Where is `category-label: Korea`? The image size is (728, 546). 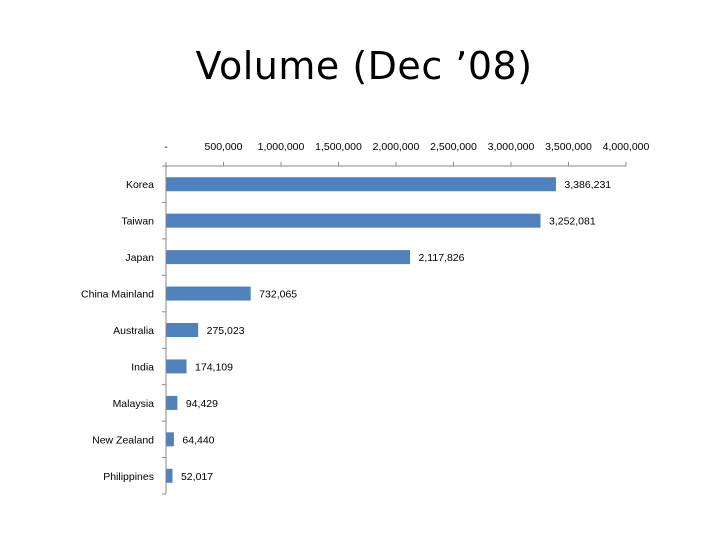 category-label: Korea is located at coordinates (140, 185).